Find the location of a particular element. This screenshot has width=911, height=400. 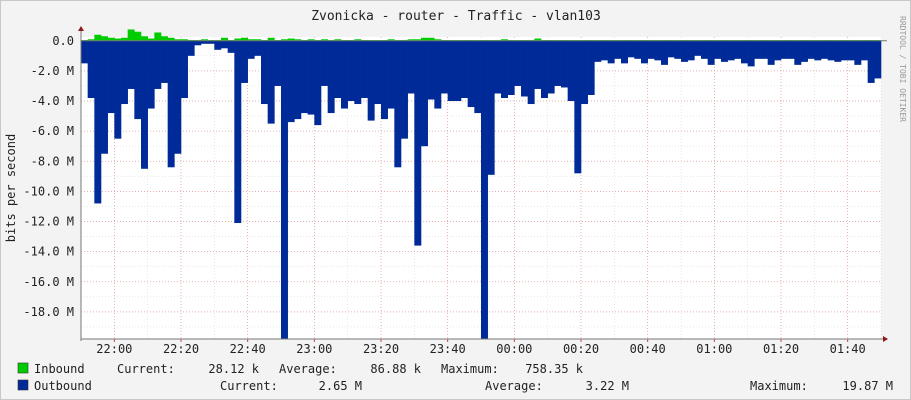

y-tick-label: -14.0 M is located at coordinates (48, 252).